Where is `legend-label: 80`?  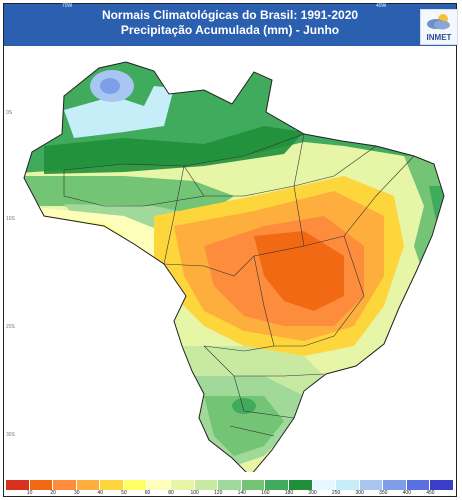 legend-label: 80 is located at coordinates (171, 493).